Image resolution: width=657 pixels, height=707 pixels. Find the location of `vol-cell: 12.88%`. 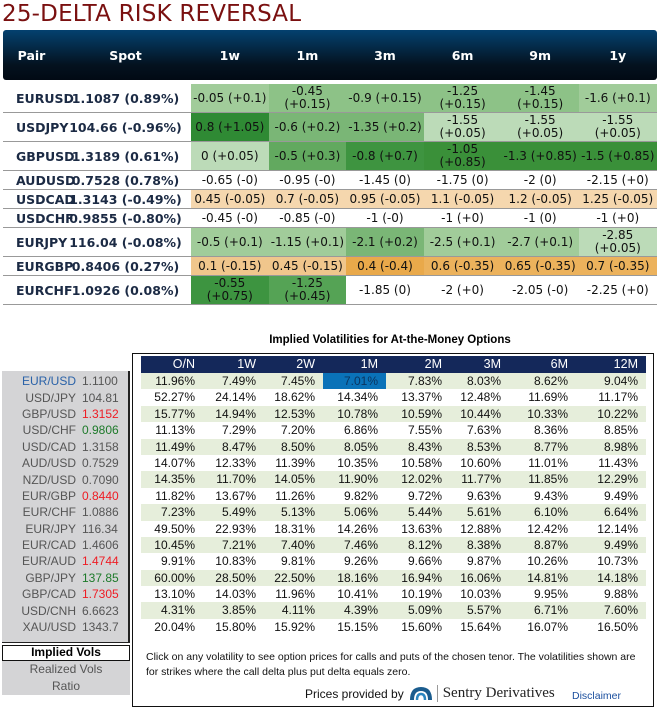

vol-cell: 12.88% is located at coordinates (480, 528).